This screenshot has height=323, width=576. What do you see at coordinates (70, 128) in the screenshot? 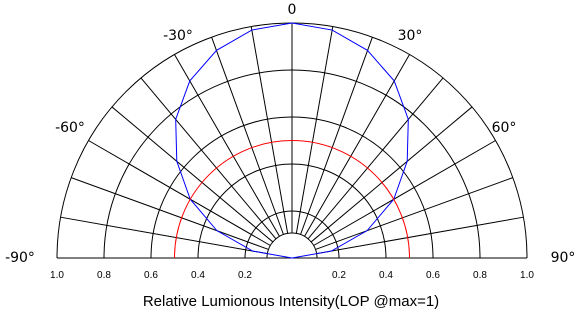
I see `angle-label: -60°` at bounding box center [70, 128].